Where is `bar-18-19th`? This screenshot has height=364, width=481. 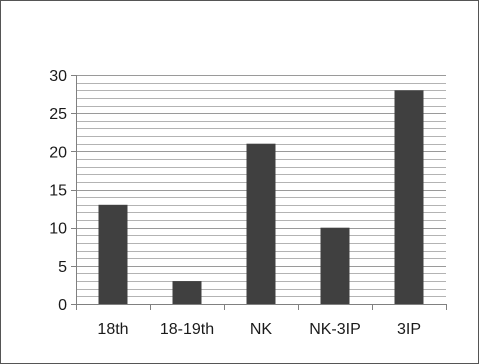
bar-18-19th is located at coordinates (187, 292).